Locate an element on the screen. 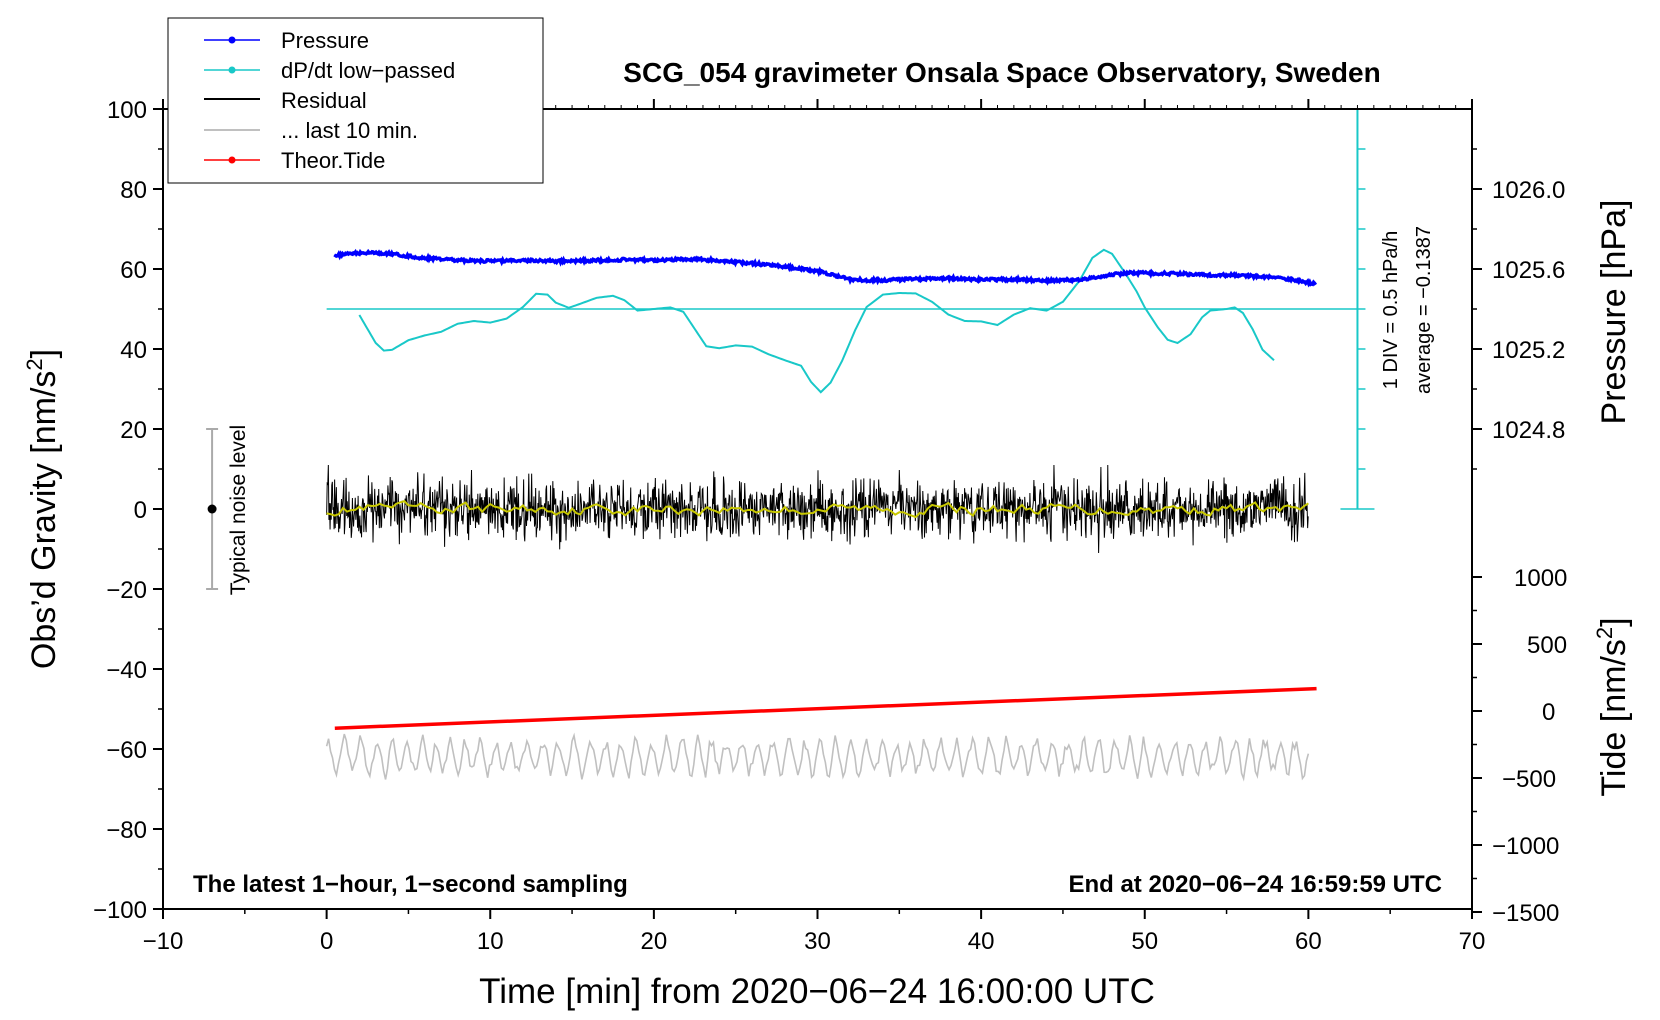 Image resolution: width=1660 pixels, height=1020 pixels. legend-label-last10: ... last 10 min. is located at coordinates (349, 130).